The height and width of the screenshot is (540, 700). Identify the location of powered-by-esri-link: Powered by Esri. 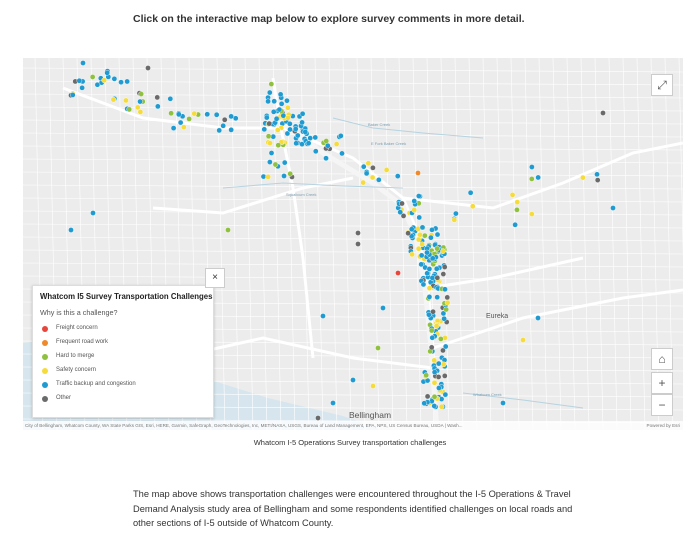
(663, 425).